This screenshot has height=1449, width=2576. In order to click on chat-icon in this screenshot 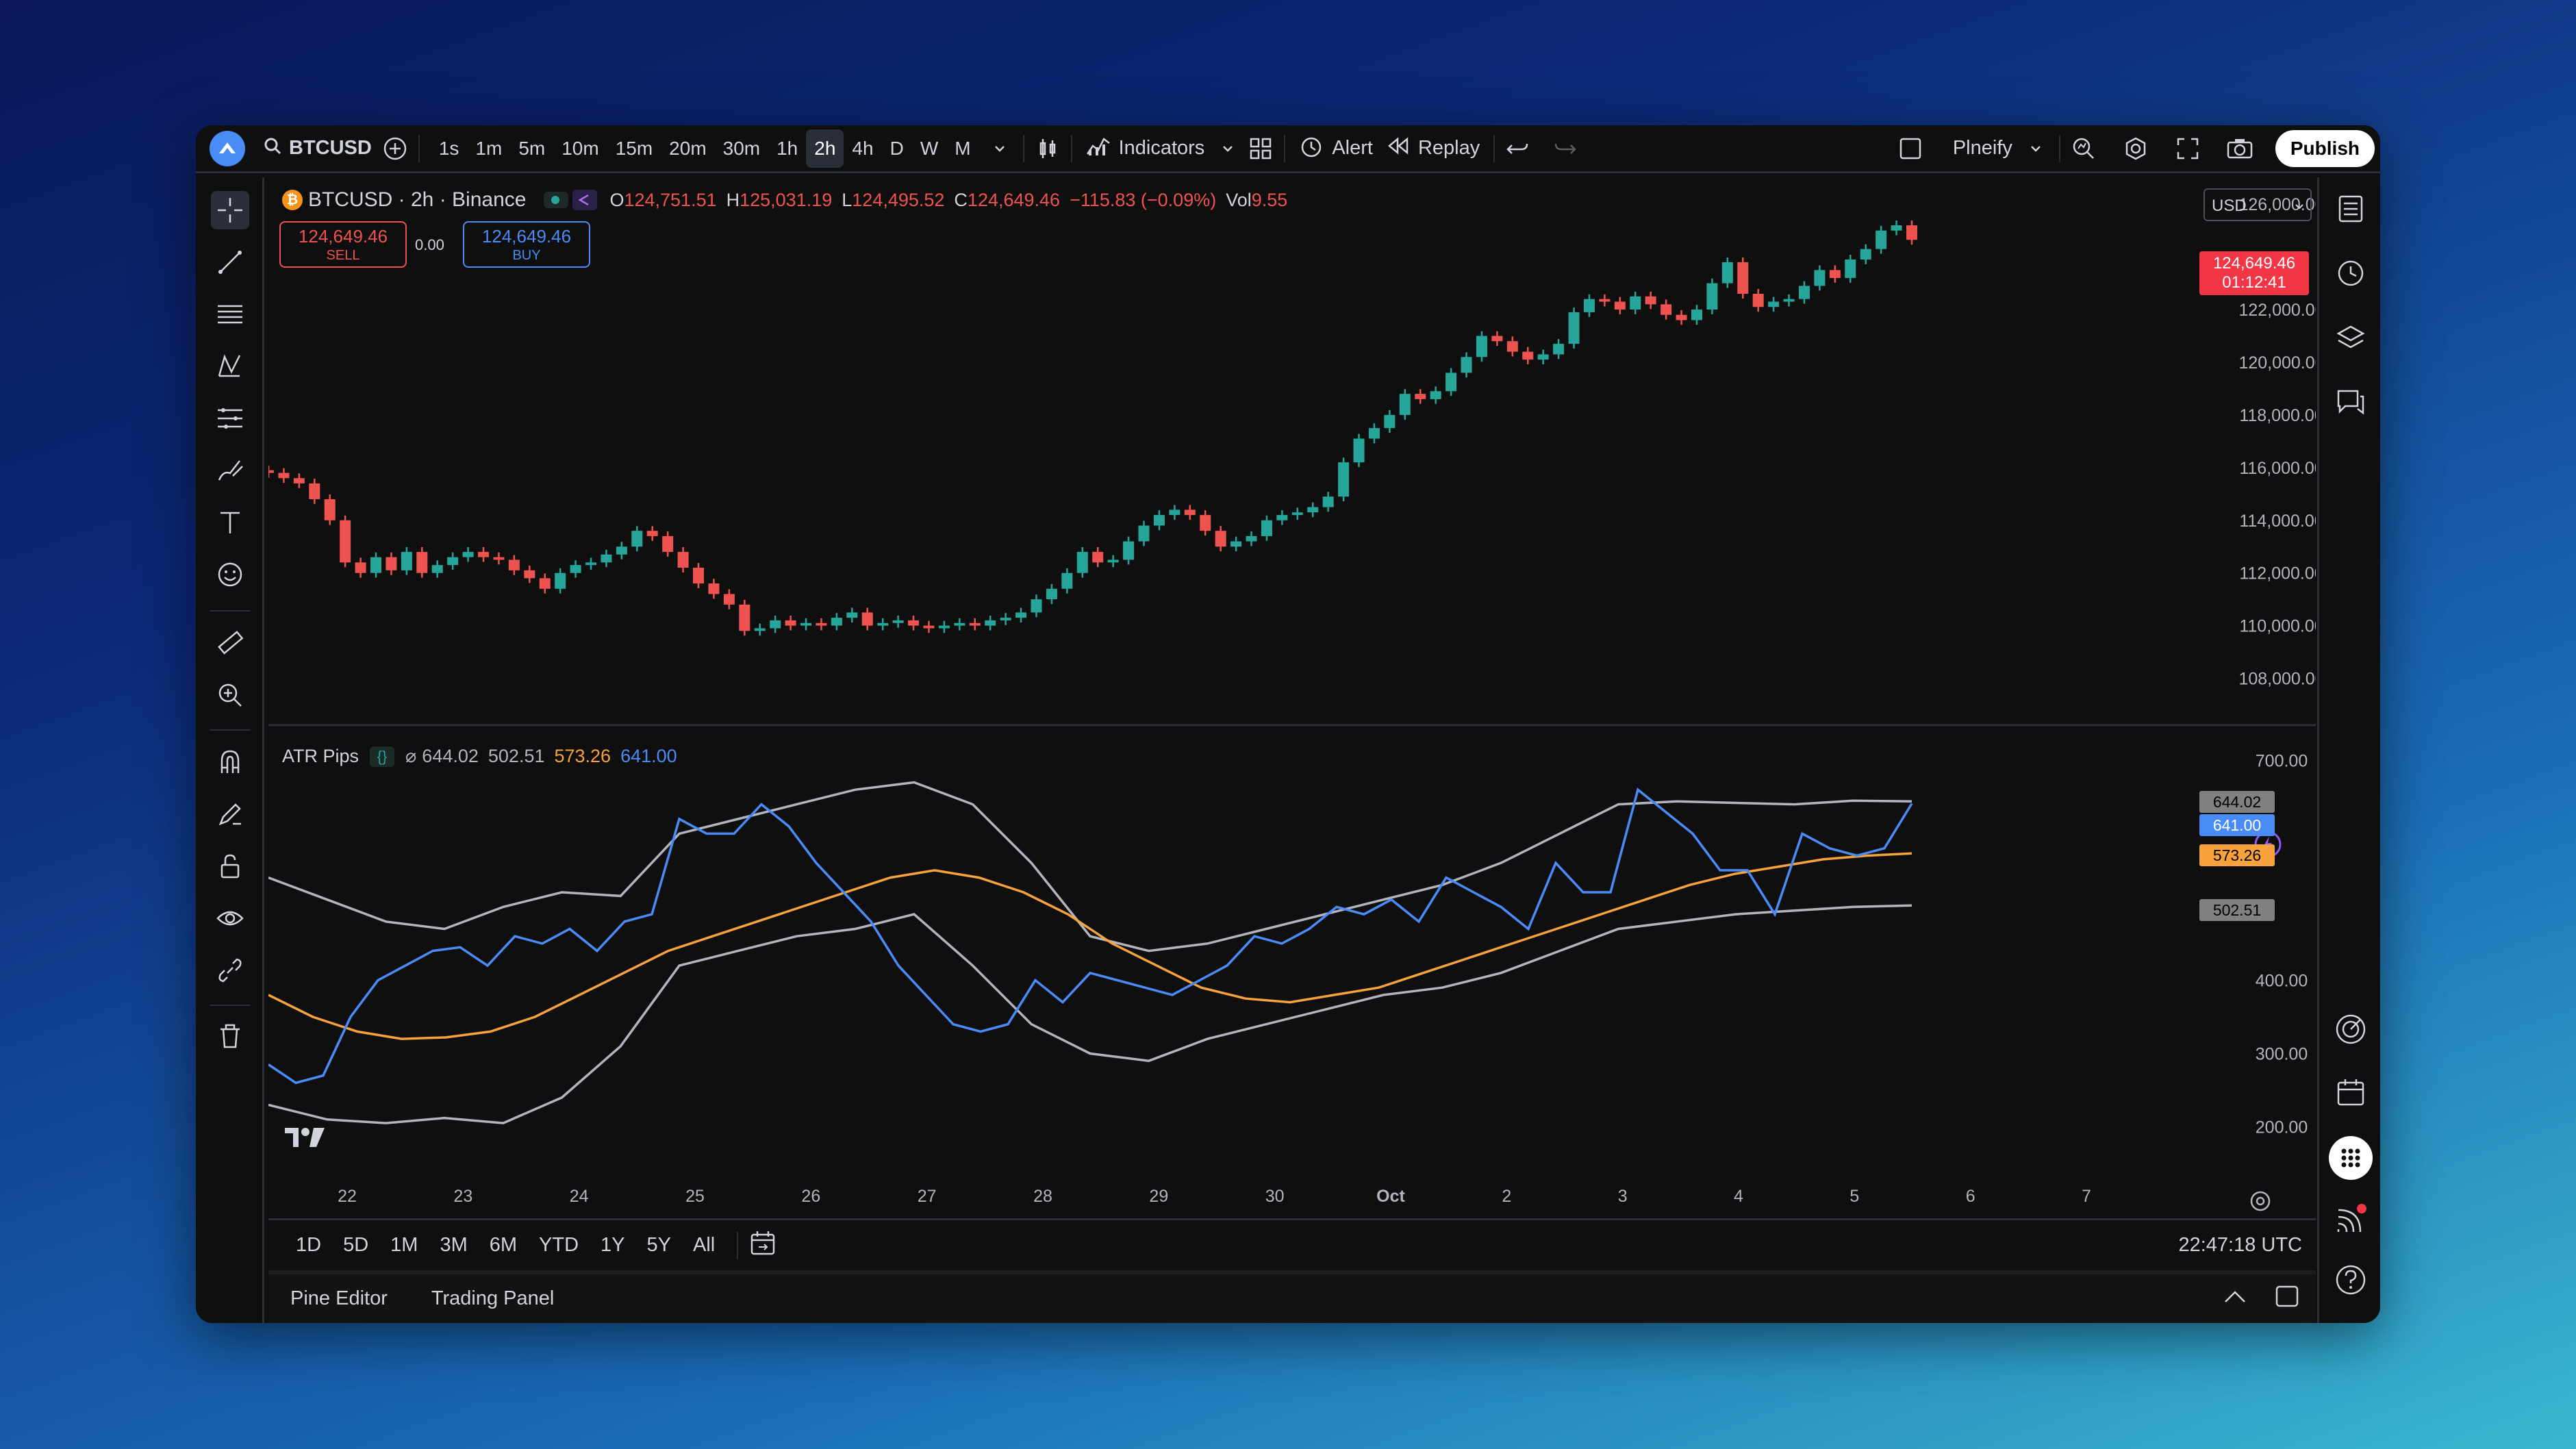, I will do `click(2351, 402)`.